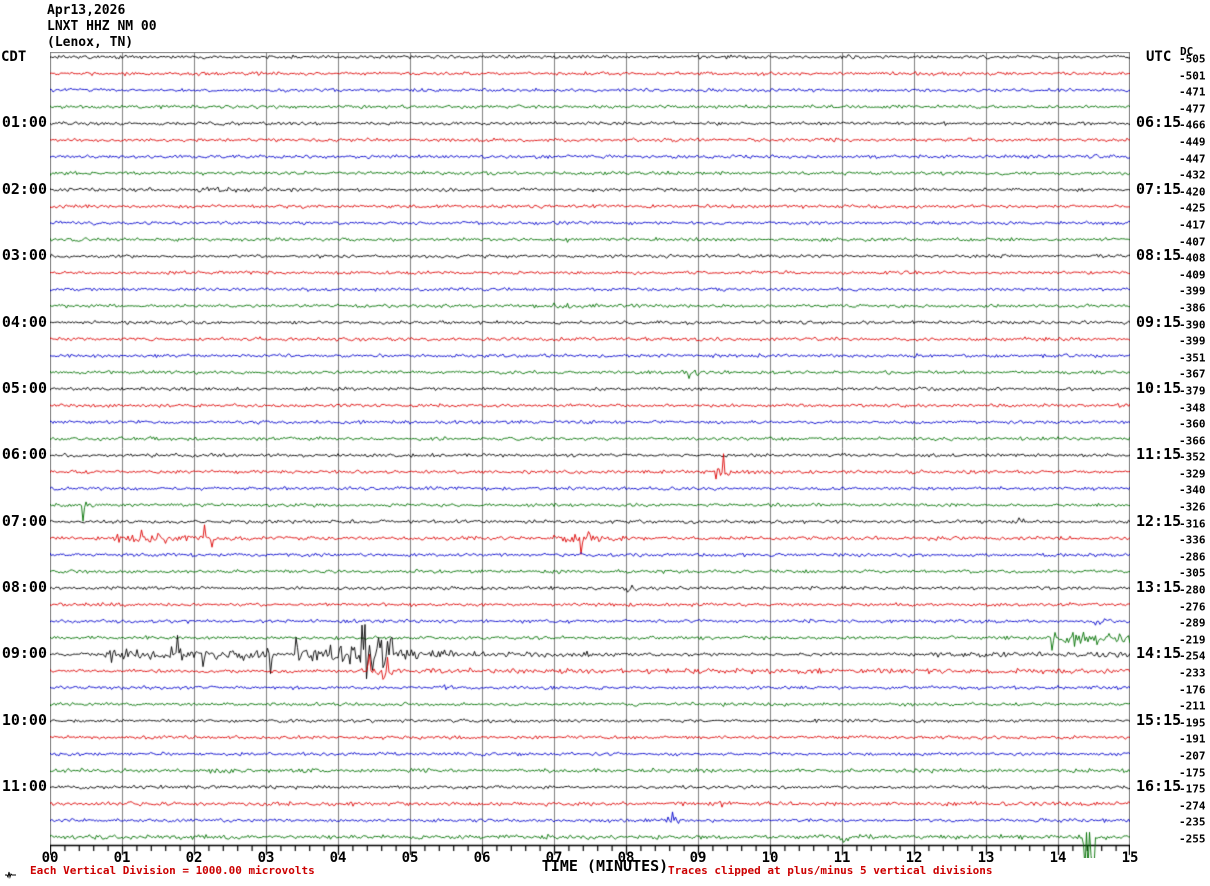 The height and width of the screenshot is (886, 1210). What do you see at coordinates (86, 10) in the screenshot?
I see `header-date: Apr13,2026` at bounding box center [86, 10].